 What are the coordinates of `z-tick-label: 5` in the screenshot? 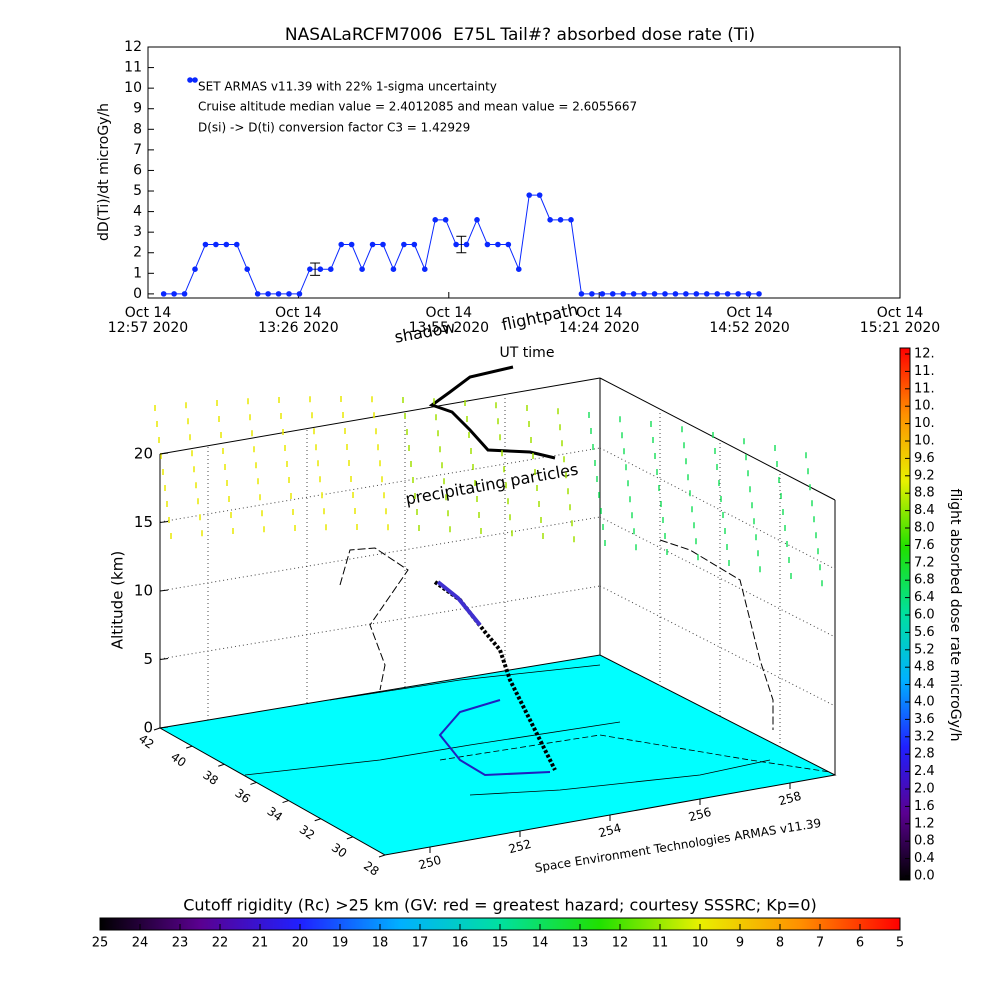 It's located at (148, 659).